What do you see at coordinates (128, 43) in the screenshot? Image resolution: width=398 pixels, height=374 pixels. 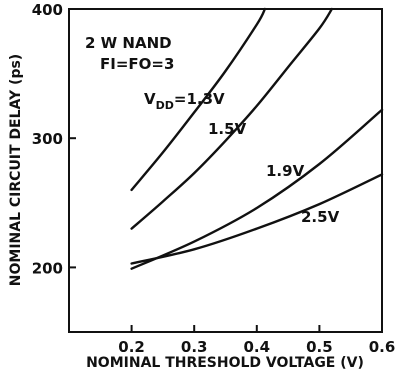 I see `annotation-line-1: 2 W NAND` at bounding box center [128, 43].